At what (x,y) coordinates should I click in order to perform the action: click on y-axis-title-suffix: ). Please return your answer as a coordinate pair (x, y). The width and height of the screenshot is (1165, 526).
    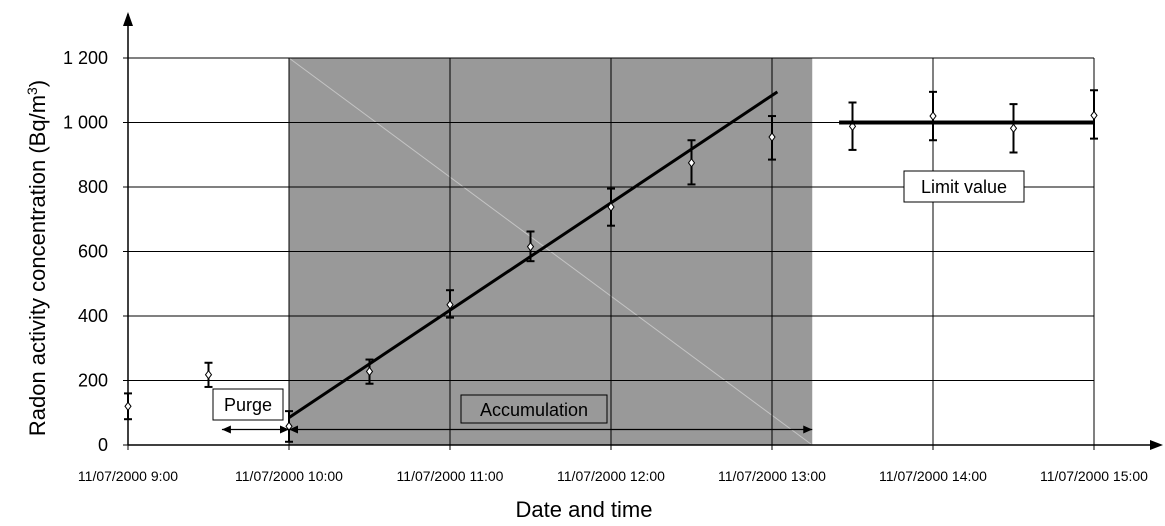
    Looking at the image, I should click on (37, 83).